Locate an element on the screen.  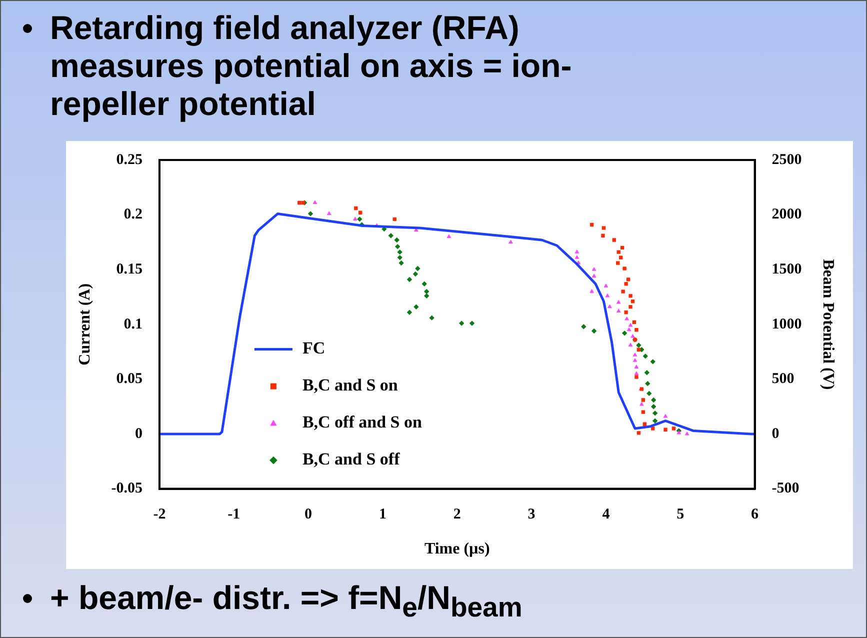
x-tick-label: 6 is located at coordinates (755, 514).